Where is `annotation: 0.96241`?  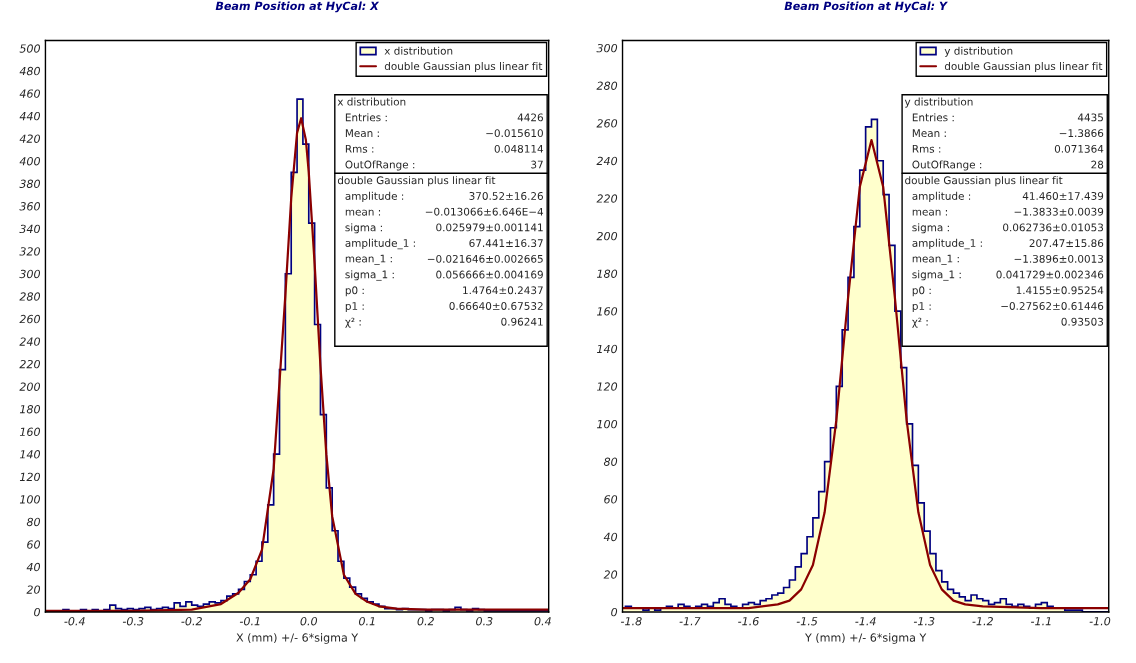
annotation: 0.96241 is located at coordinates (522, 321).